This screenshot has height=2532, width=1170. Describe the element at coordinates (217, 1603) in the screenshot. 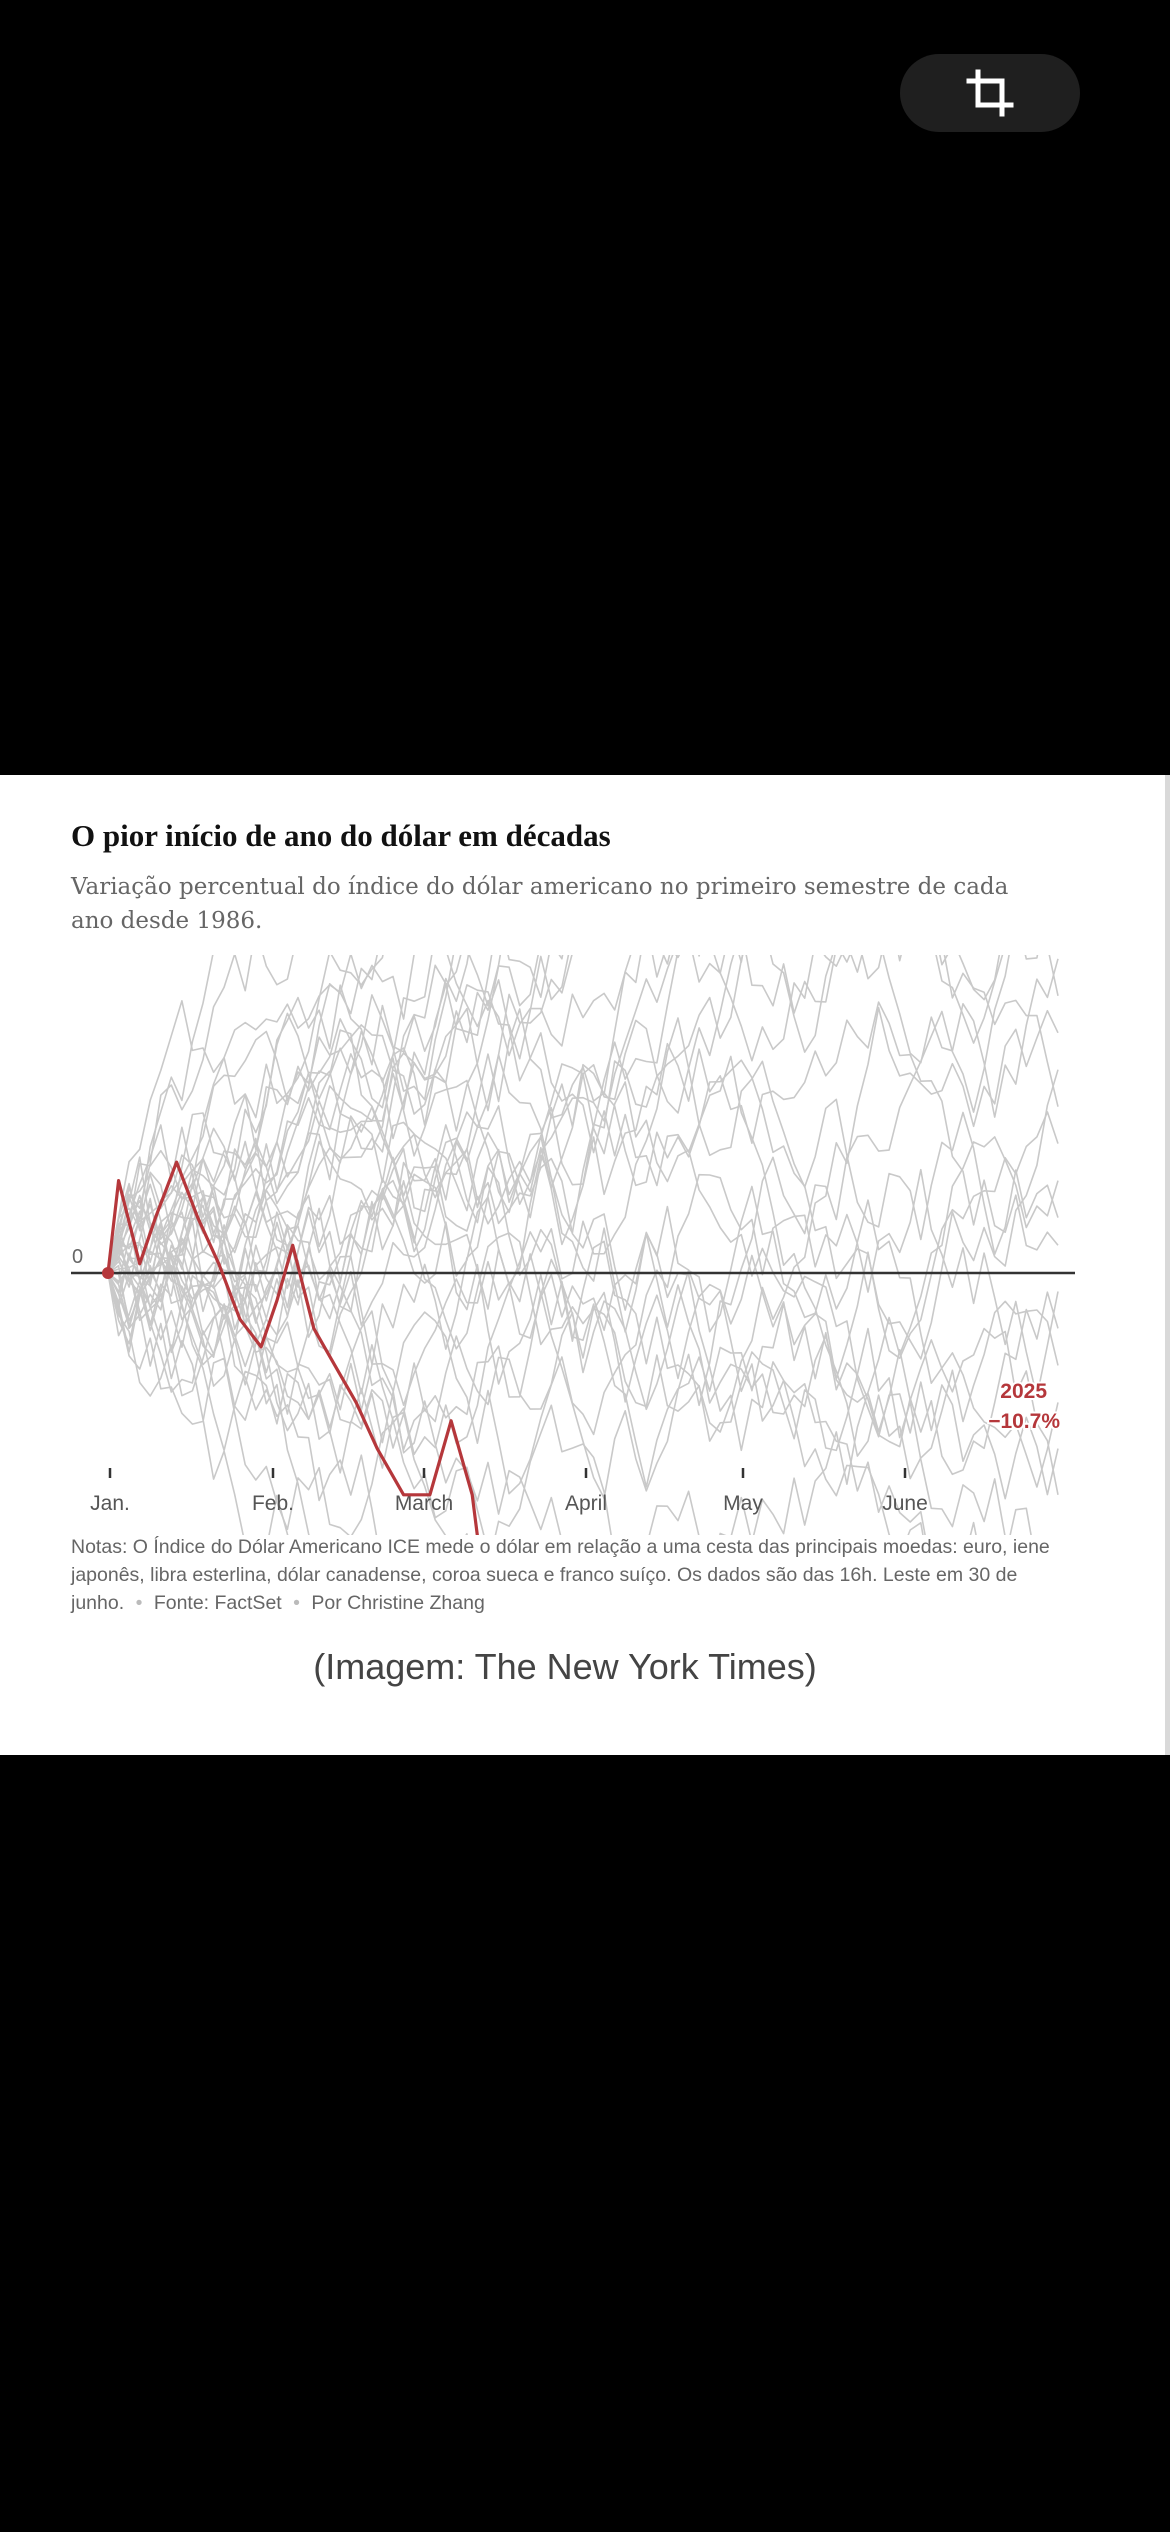

I see `source-credit: Fonte: FactSet` at that location.